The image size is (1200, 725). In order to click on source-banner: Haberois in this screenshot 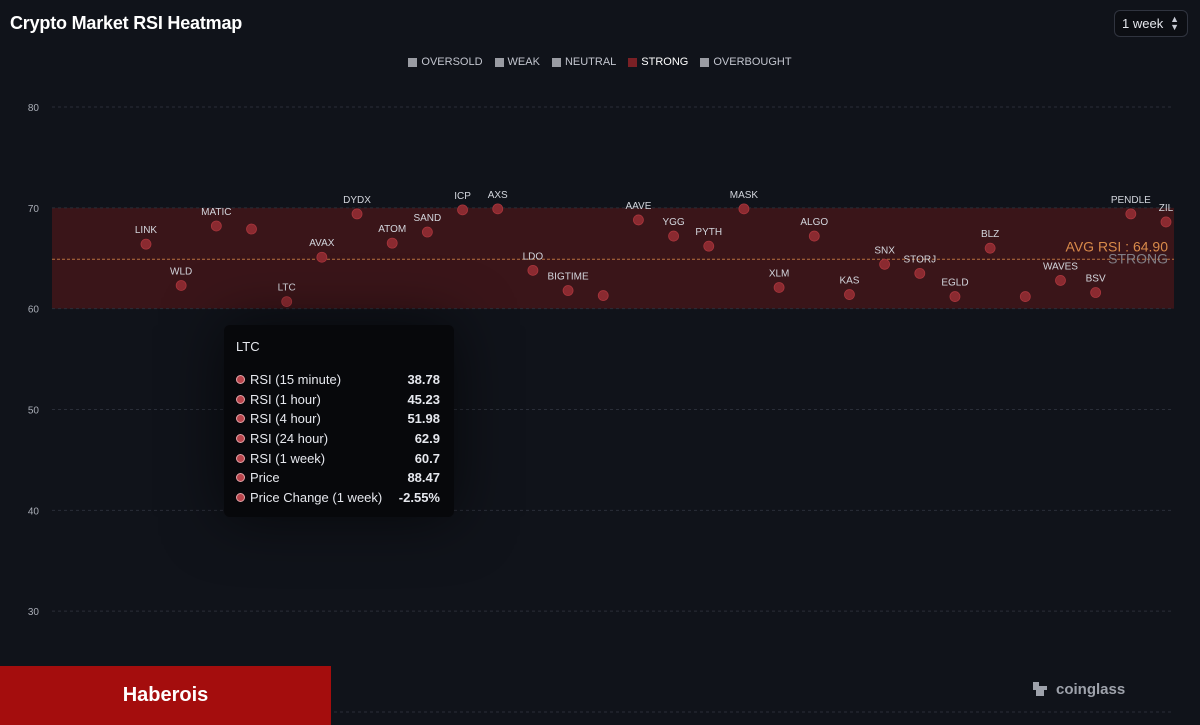, I will do `click(165, 695)`.